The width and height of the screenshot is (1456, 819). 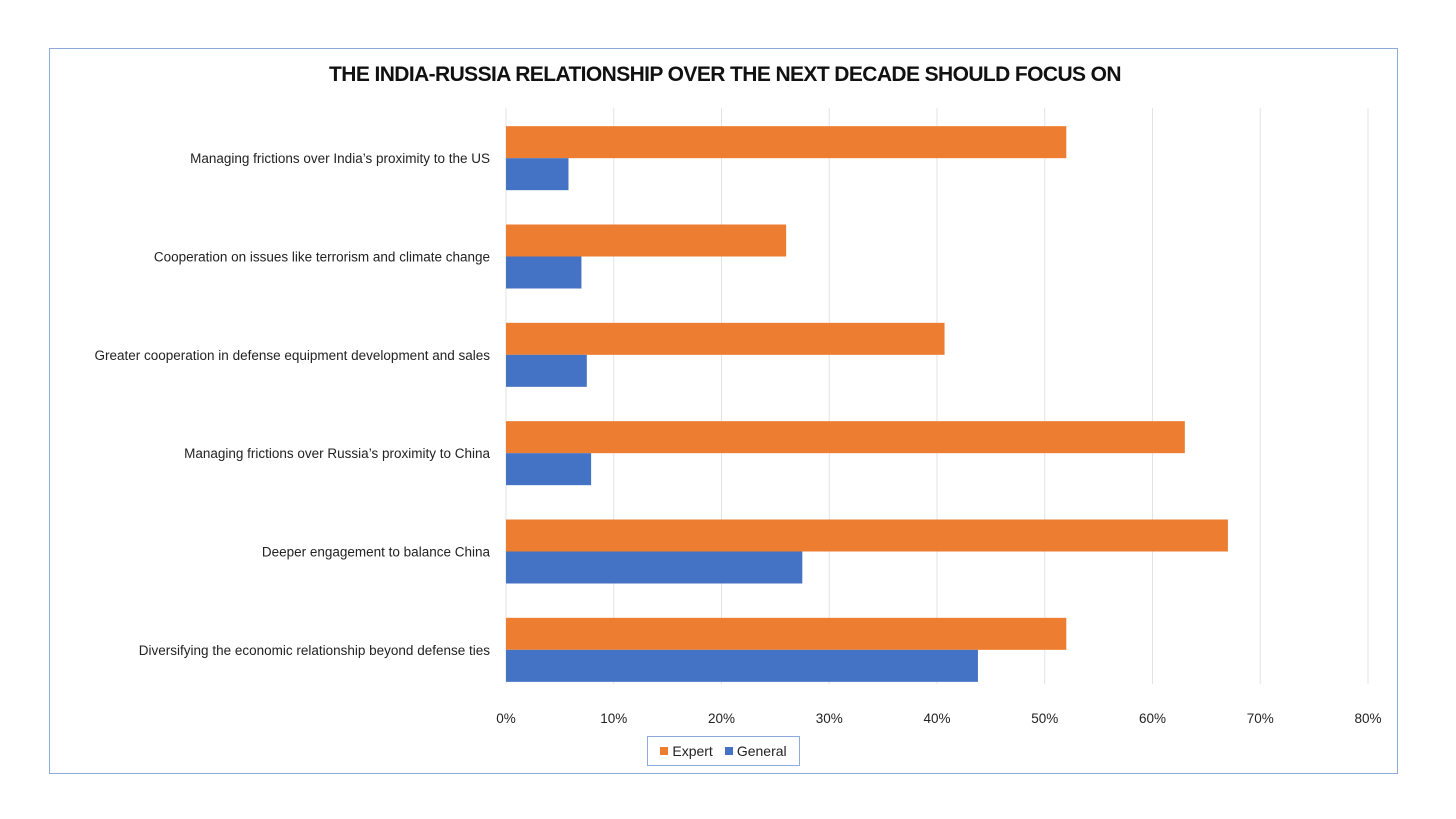 What do you see at coordinates (761, 751) in the screenshot?
I see `legend-label-general: General` at bounding box center [761, 751].